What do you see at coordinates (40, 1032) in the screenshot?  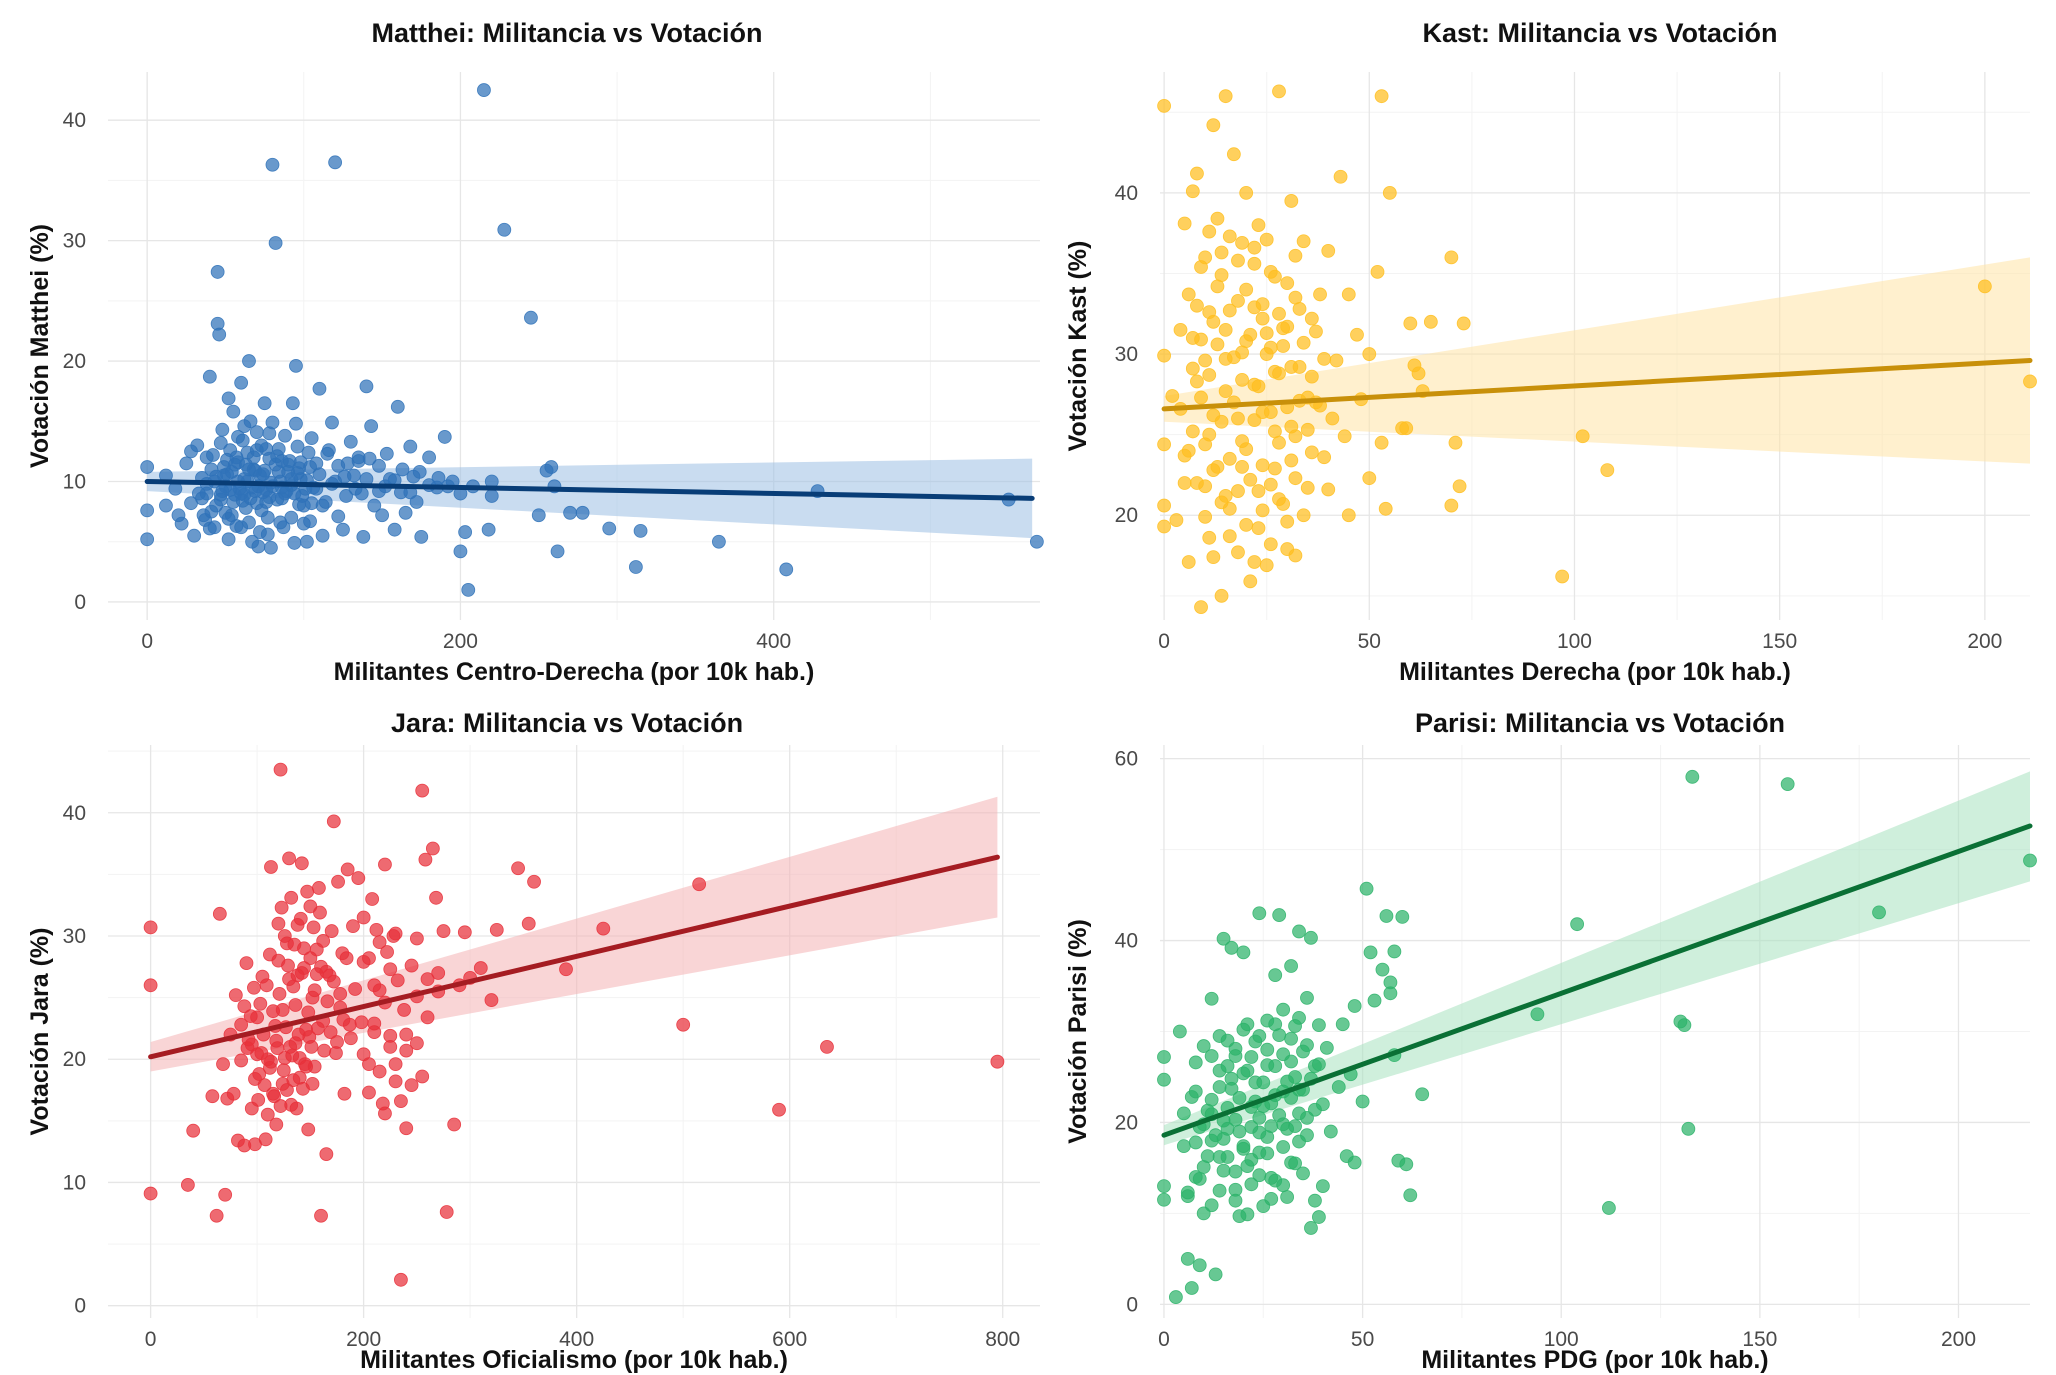 I see `y-axis-label-jara: Votación Jara (%)` at bounding box center [40, 1032].